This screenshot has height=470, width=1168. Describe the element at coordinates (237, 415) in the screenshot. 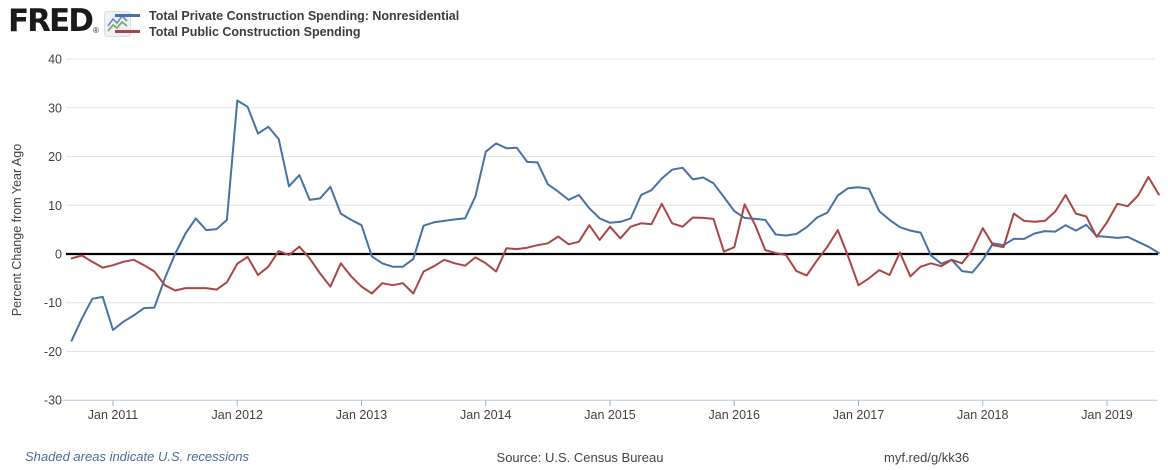

I see `x-tick-label: Jan 2012` at that location.